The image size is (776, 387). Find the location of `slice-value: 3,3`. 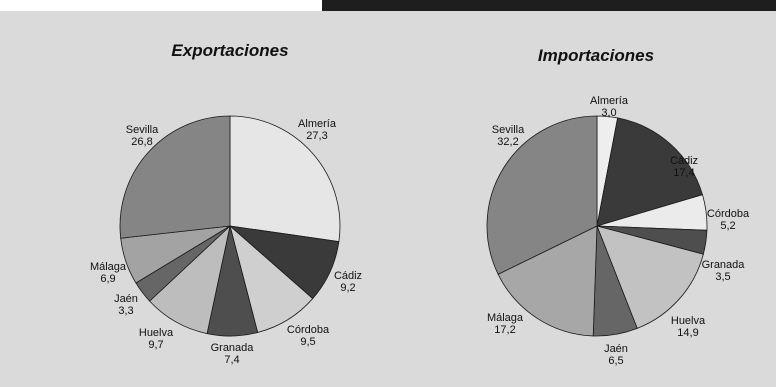

slice-value: 3,3 is located at coordinates (125, 311).